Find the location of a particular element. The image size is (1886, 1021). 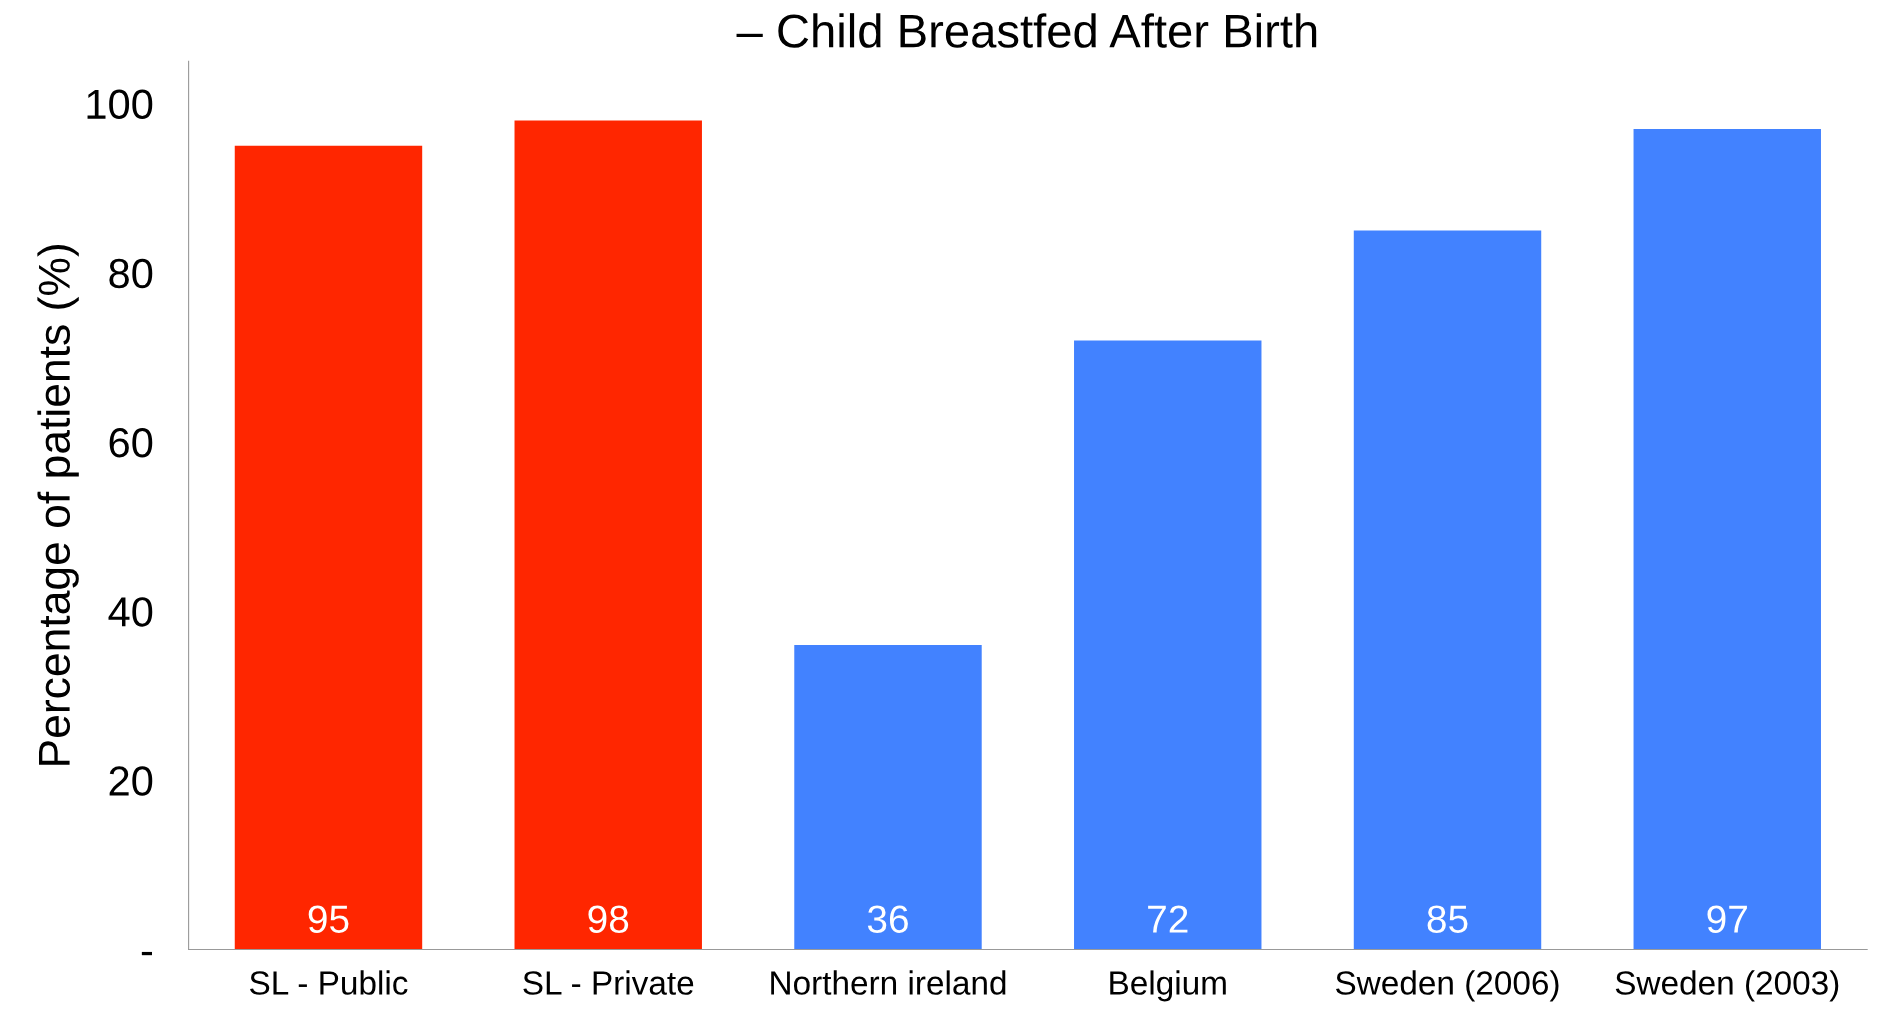

y-tick-label: 100 is located at coordinates (120, 104).